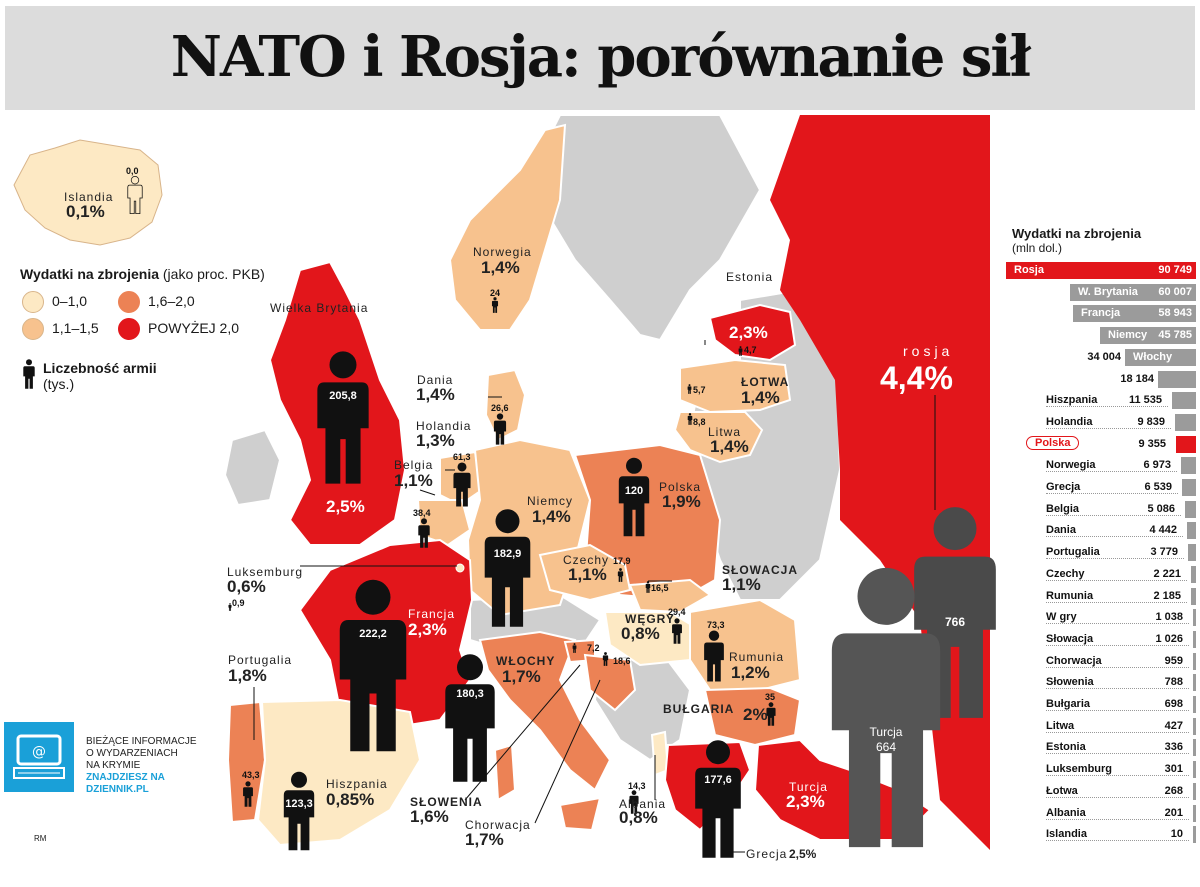 The height and width of the screenshot is (887, 1200). Describe the element at coordinates (429, 816) in the screenshot. I see `label-slowenia-pct: 1,6%` at that location.